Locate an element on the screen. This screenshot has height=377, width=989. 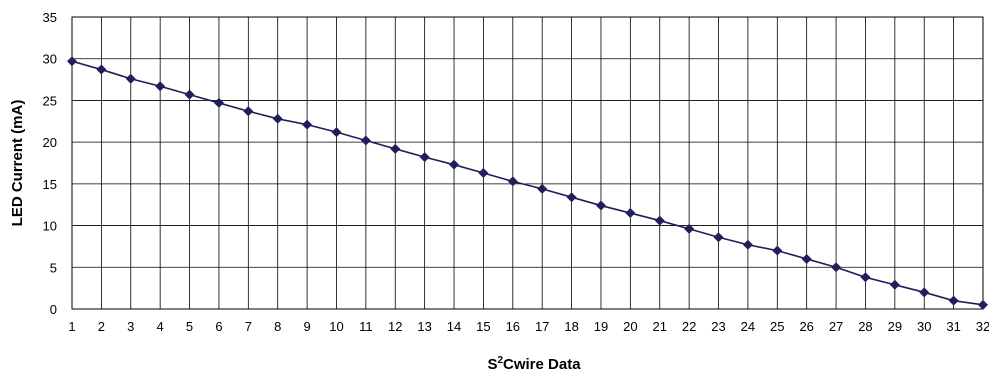
x-axis-title-superscript: 2 is located at coordinates (500, 360).